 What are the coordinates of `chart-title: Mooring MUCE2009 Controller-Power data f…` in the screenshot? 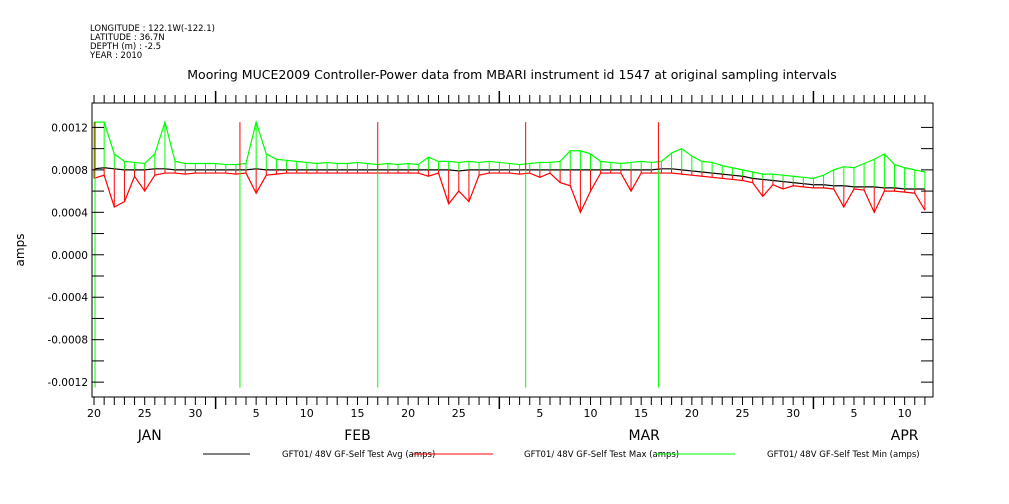 It's located at (511, 74).